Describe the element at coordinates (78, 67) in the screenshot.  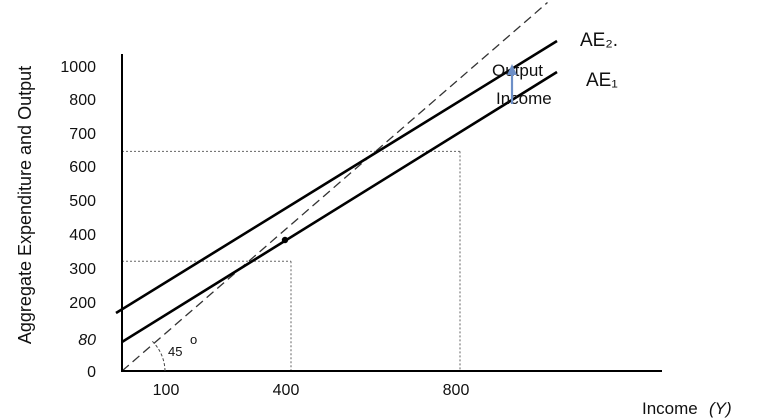
I see `y-tick-label-1000: 1000` at that location.